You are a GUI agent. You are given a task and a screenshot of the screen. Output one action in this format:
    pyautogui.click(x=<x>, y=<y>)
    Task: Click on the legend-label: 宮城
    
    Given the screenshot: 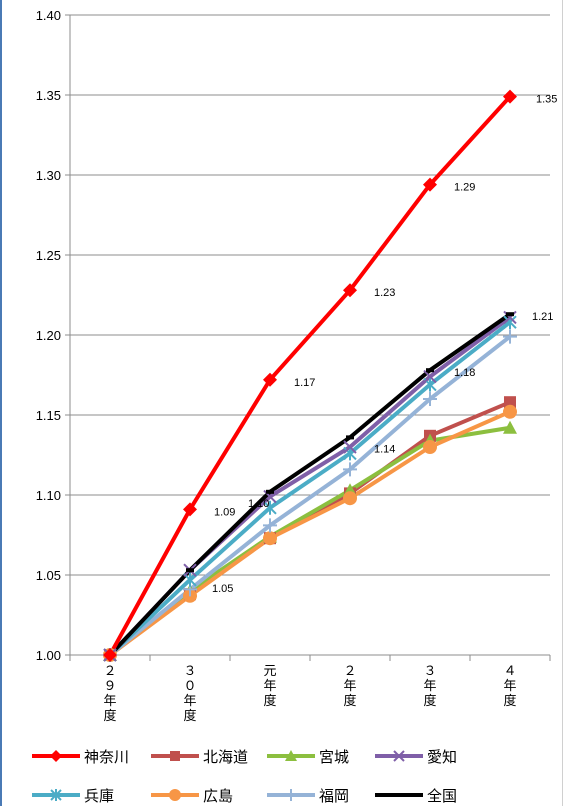 What is the action you would take?
    pyautogui.click(x=334, y=757)
    